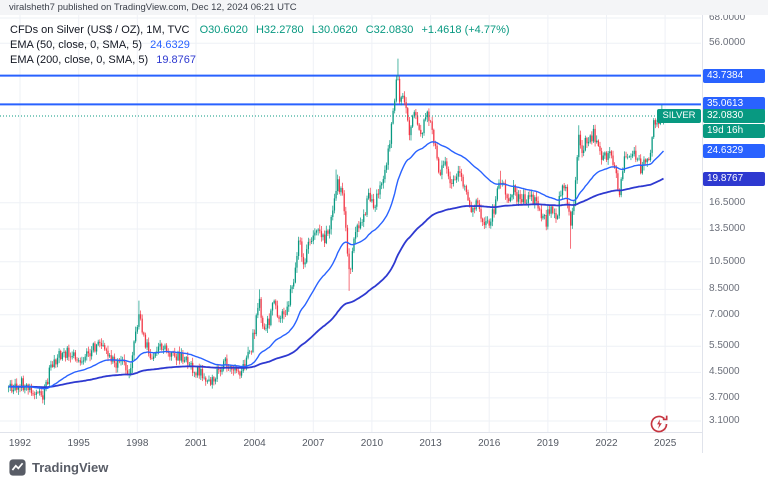 This screenshot has width=768, height=481. Describe the element at coordinates (100, 30) in the screenshot. I see `symbol-title: CFDs on Silver (US$ / OZ), 1M, TVC` at that location.